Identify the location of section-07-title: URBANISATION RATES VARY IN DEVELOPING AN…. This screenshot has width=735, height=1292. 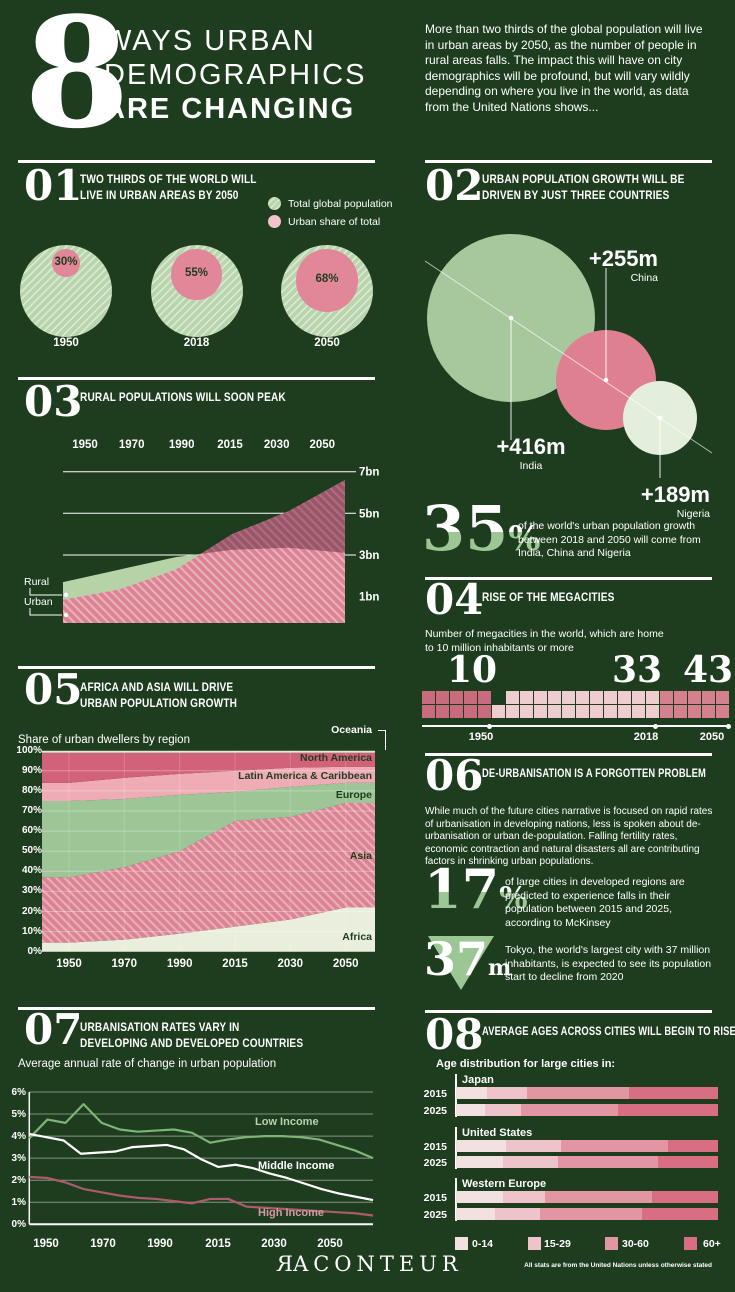
(192, 1035).